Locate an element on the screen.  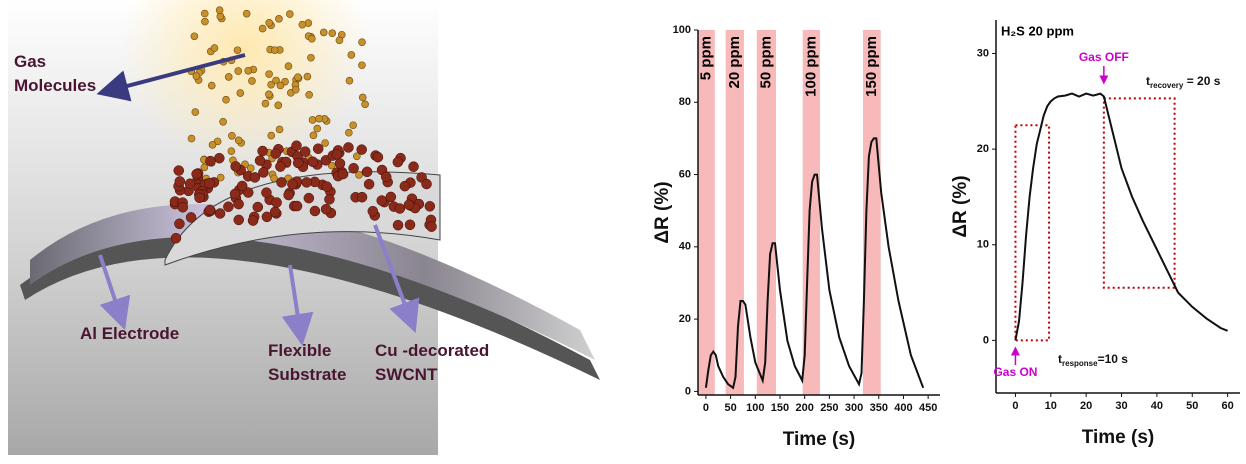
band-label: 20 ppm is located at coordinates (734, 62).